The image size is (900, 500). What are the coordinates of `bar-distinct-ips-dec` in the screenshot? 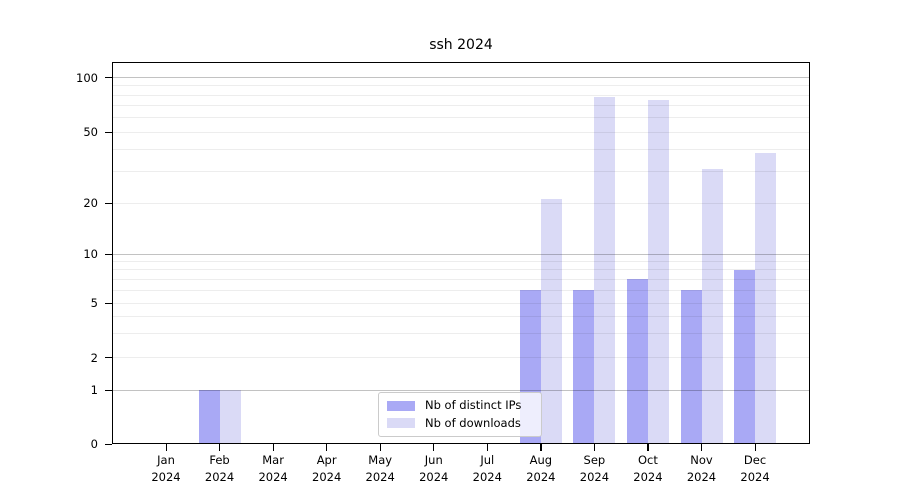 It's located at (745, 356).